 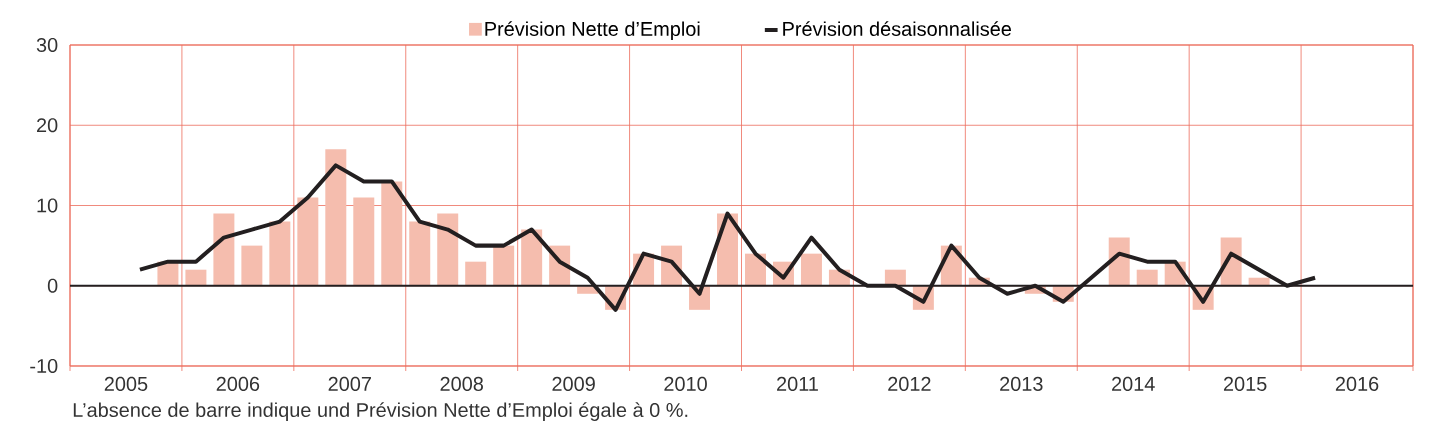 I want to click on x-tick-label: 2010, so click(x=685, y=383).